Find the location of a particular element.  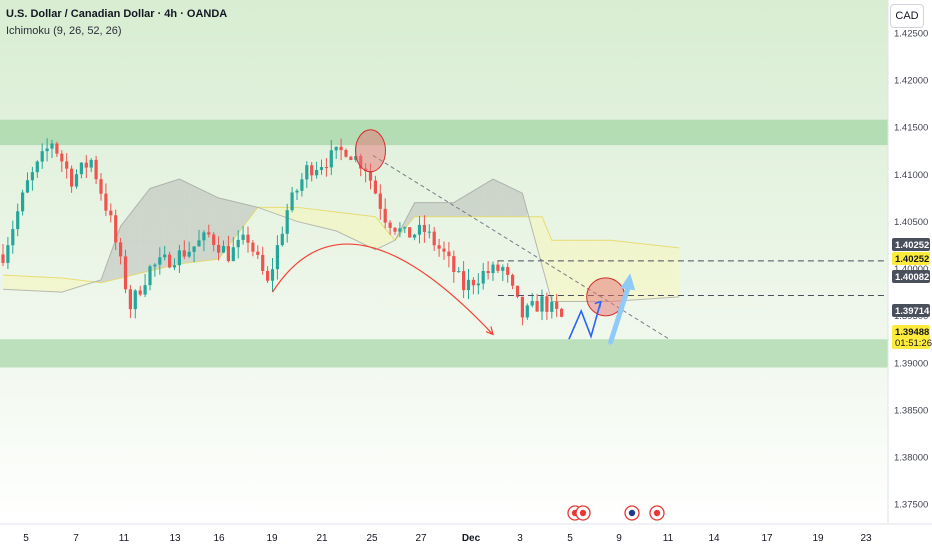

currency-button: CAD is located at coordinates (907, 16).